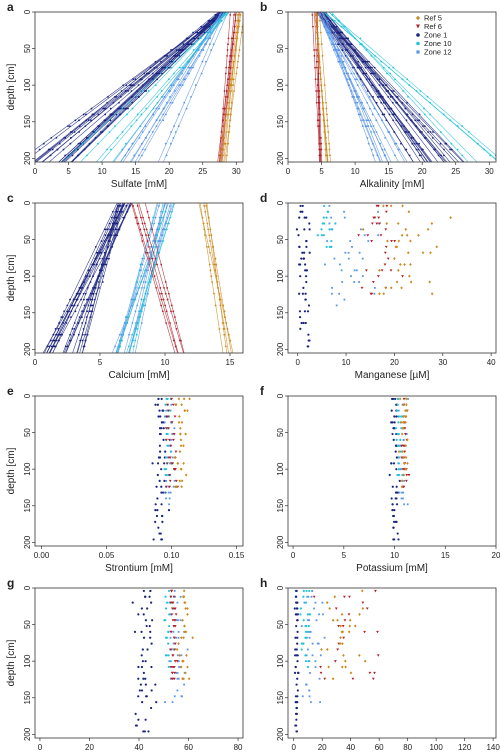 The width and height of the screenshot is (500, 755). Describe the element at coordinates (445, 555) in the screenshot. I see `x-tick-label: 15` at that location.